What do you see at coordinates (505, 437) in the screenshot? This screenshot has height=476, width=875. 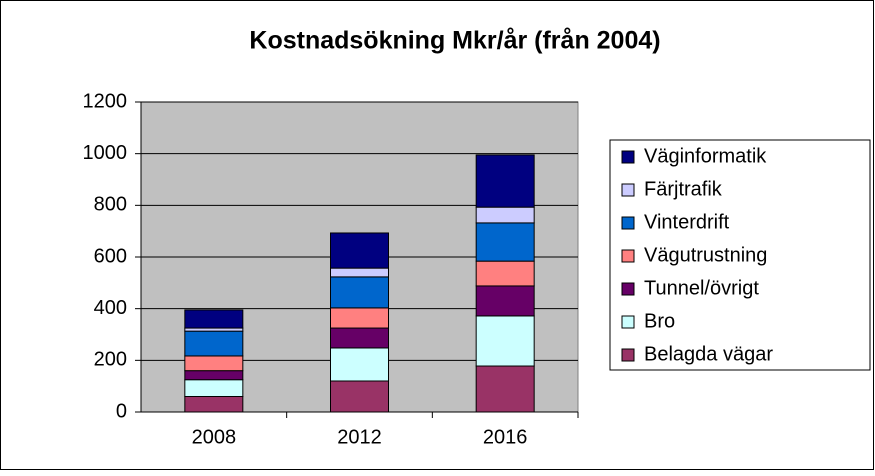 I see `x-tick-label: 2016` at bounding box center [505, 437].